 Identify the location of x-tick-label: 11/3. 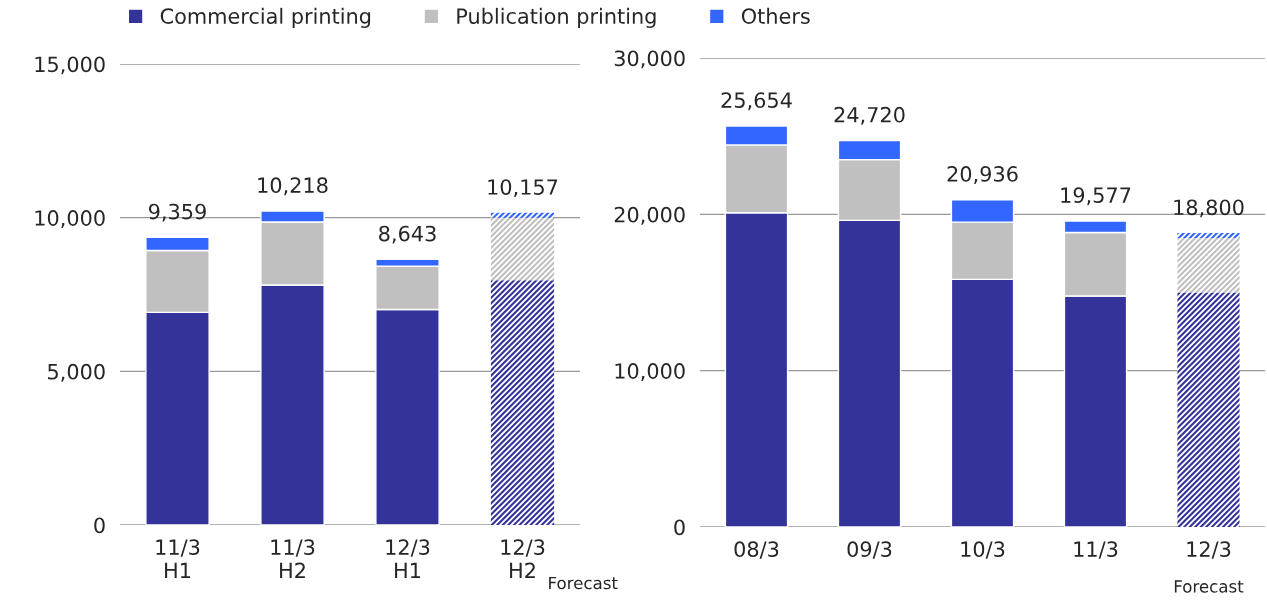
(1096, 550).